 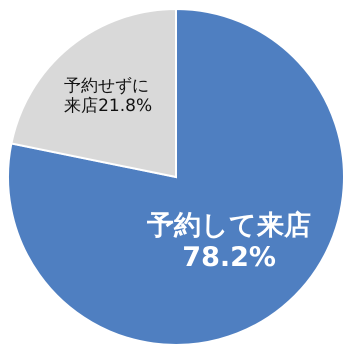 What do you see at coordinates (229, 257) in the screenshot?
I see `data-label: 78.2%` at bounding box center [229, 257].